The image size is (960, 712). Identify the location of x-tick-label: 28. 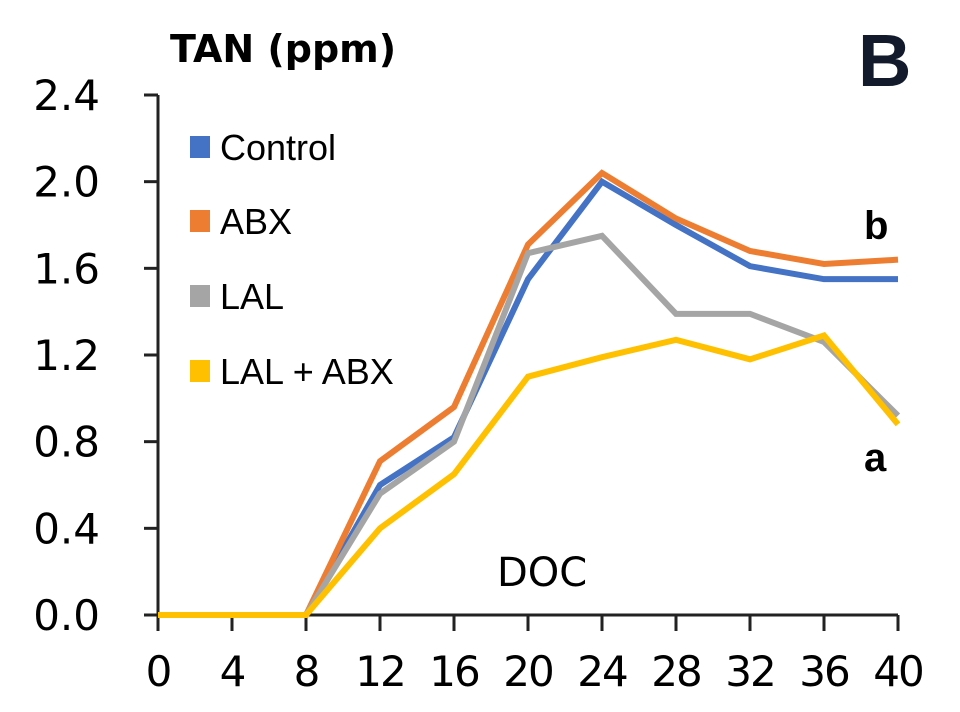
(675, 671).